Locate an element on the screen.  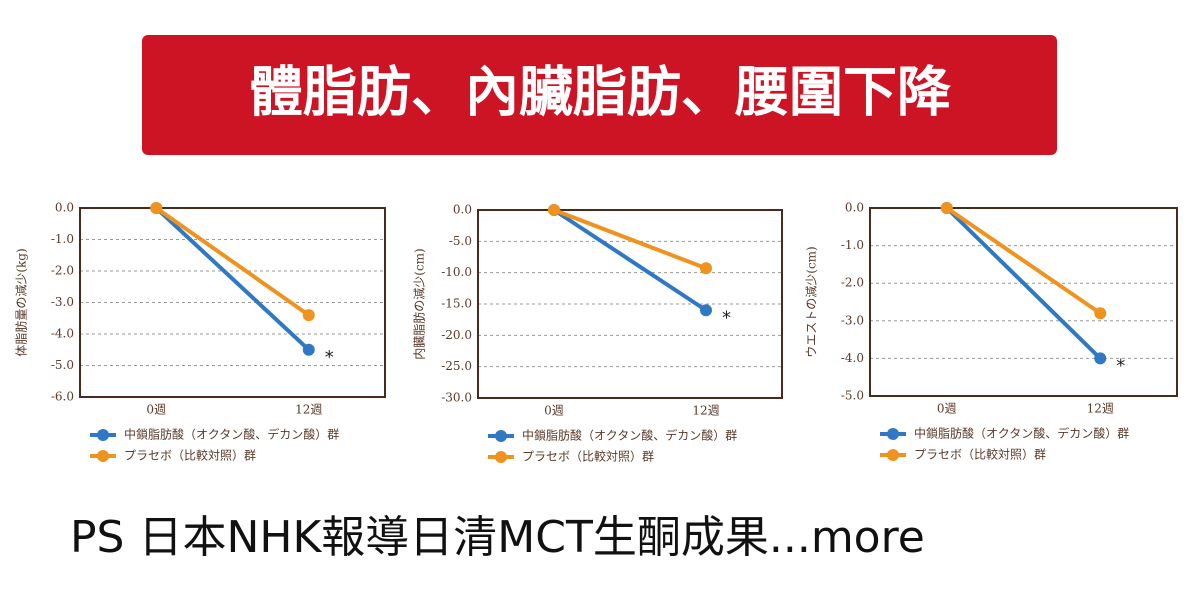
y-axis-label: 内臓脂肪の減少(cm) is located at coordinates (419, 303).